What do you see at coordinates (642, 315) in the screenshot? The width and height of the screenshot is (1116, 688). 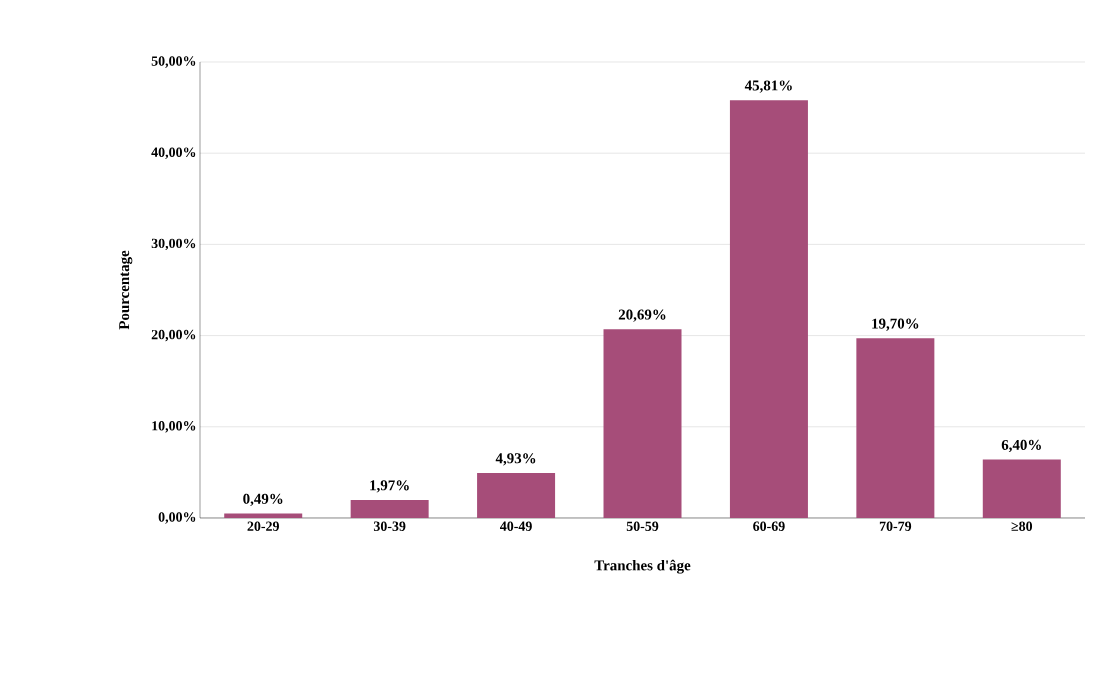 I see `data-label: 20,69%` at bounding box center [642, 315].